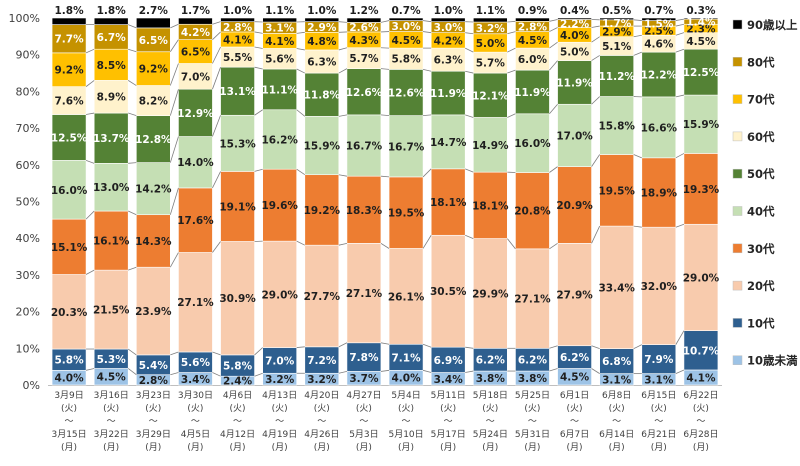 The height and width of the screenshot is (466, 800). What do you see at coordinates (196, 53) in the screenshot?
I see `data-label: 6.5%` at bounding box center [196, 53].